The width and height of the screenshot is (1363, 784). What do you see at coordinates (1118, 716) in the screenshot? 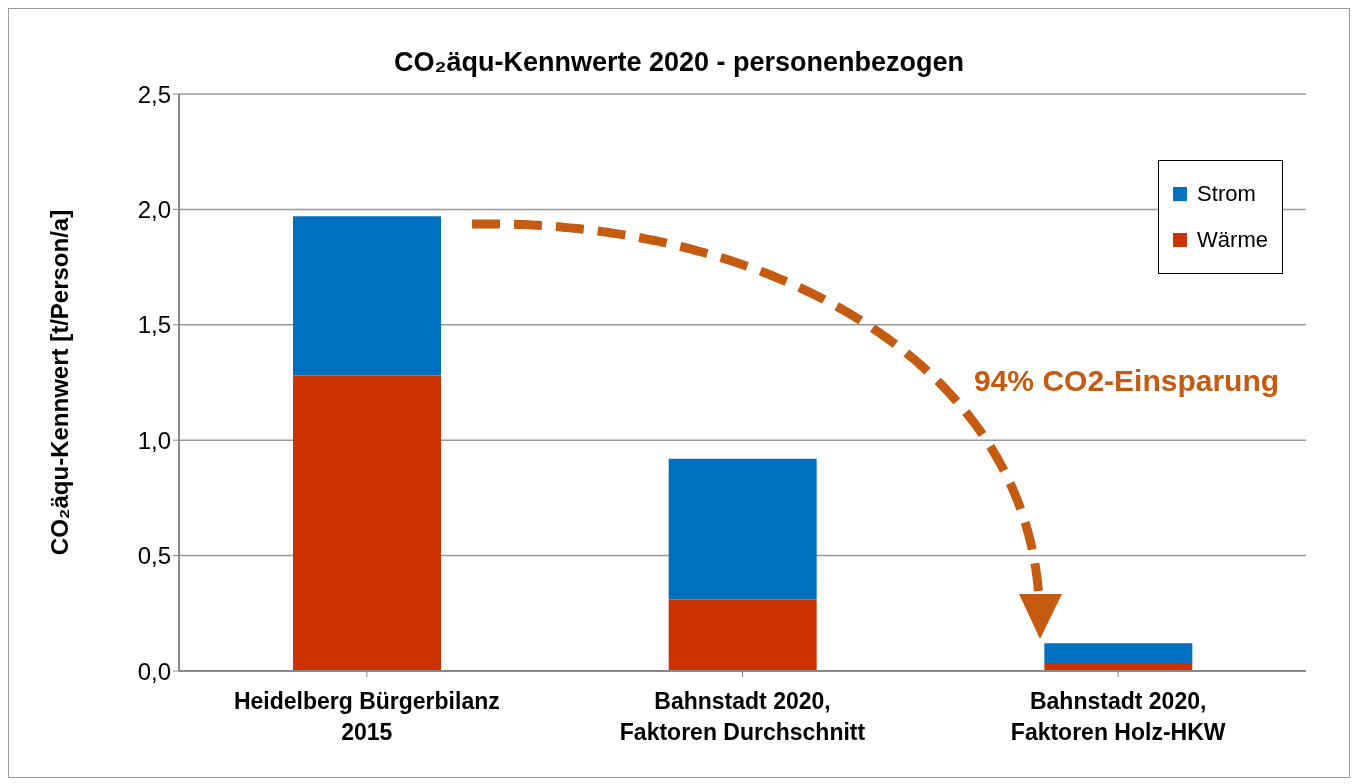
I see `x-tick-label: Bahnstadt 2020, Faktoren Holz-HKW` at bounding box center [1118, 716].